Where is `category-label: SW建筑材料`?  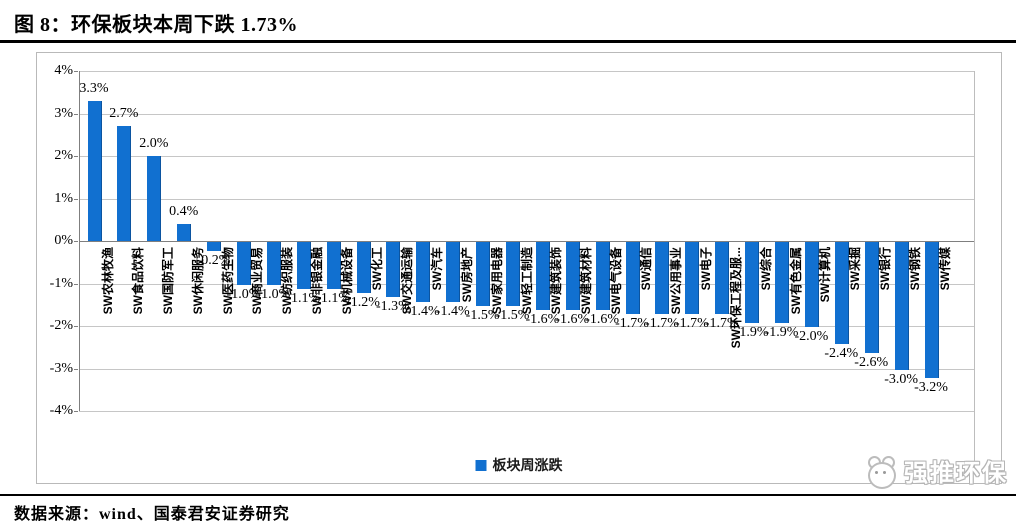 category-label: SW建筑材料 is located at coordinates (586, 281).